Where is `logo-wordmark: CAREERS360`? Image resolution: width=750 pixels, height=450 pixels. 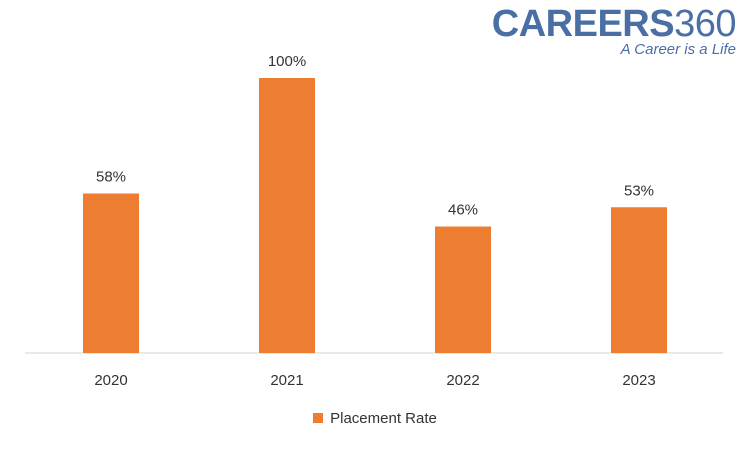
logo-wordmark: CAREERS360 is located at coordinates (614, 24).